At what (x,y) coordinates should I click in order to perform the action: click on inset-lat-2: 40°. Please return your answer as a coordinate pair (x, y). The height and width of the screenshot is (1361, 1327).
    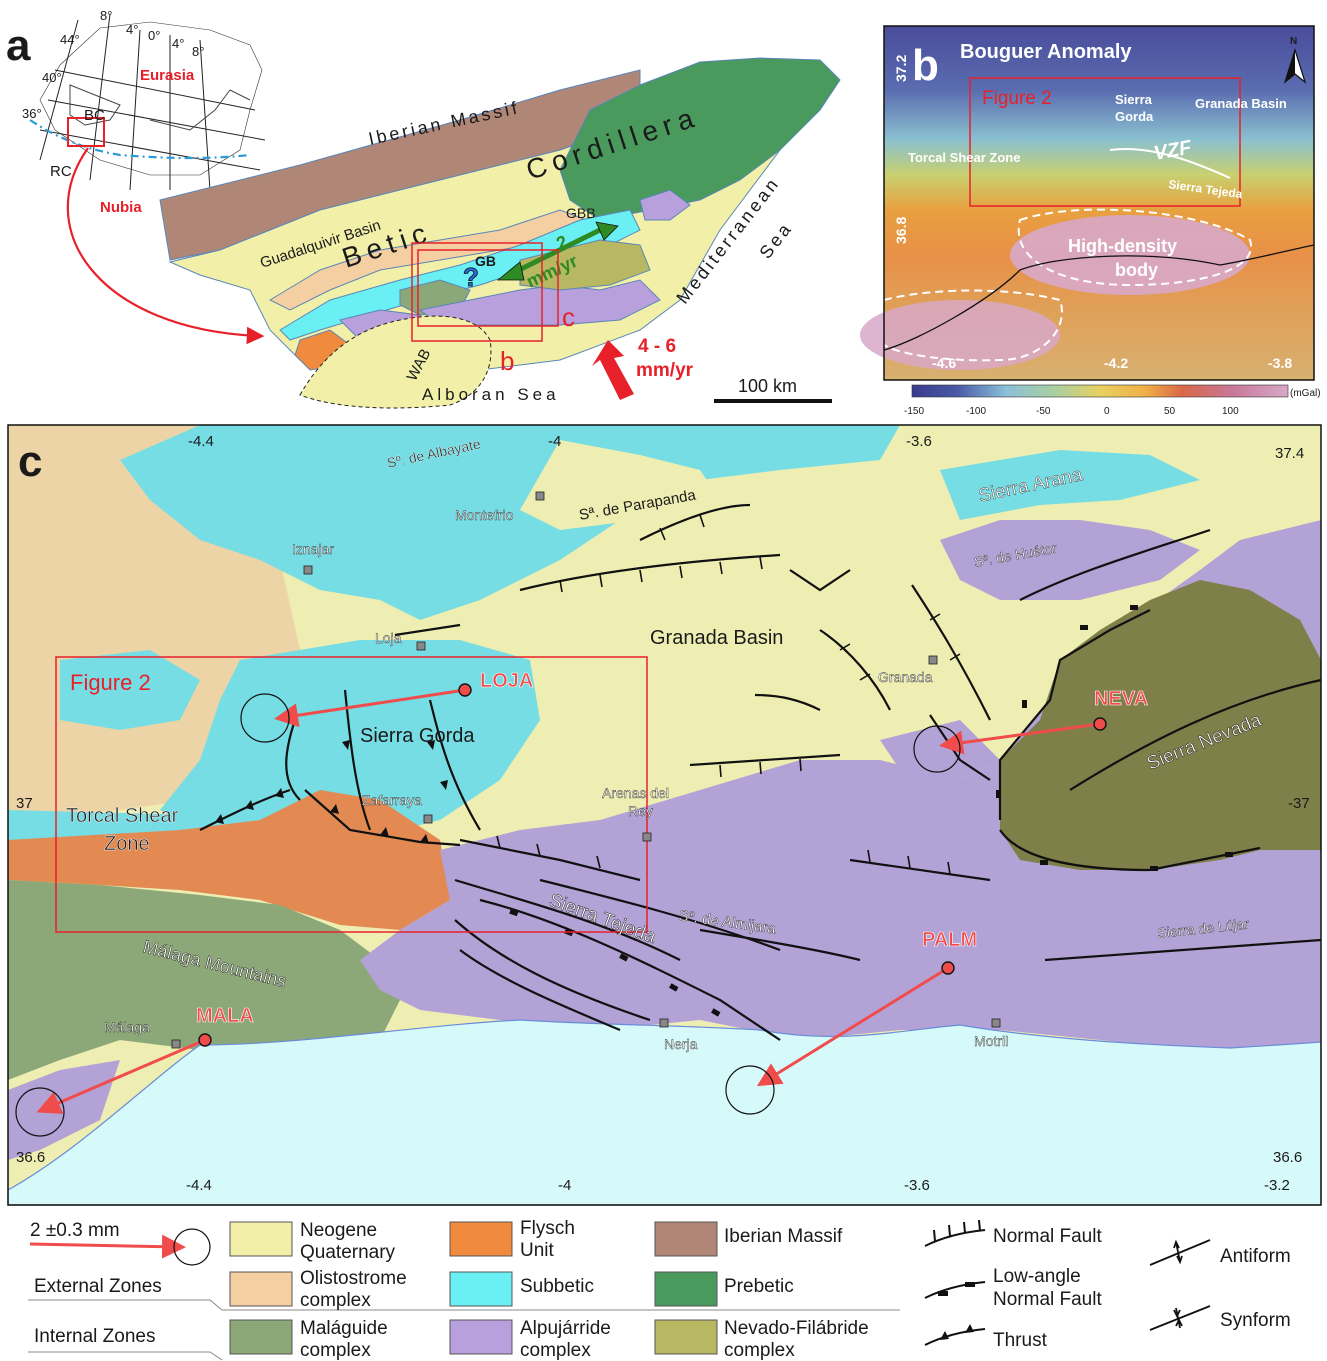
    Looking at the image, I should click on (52, 77).